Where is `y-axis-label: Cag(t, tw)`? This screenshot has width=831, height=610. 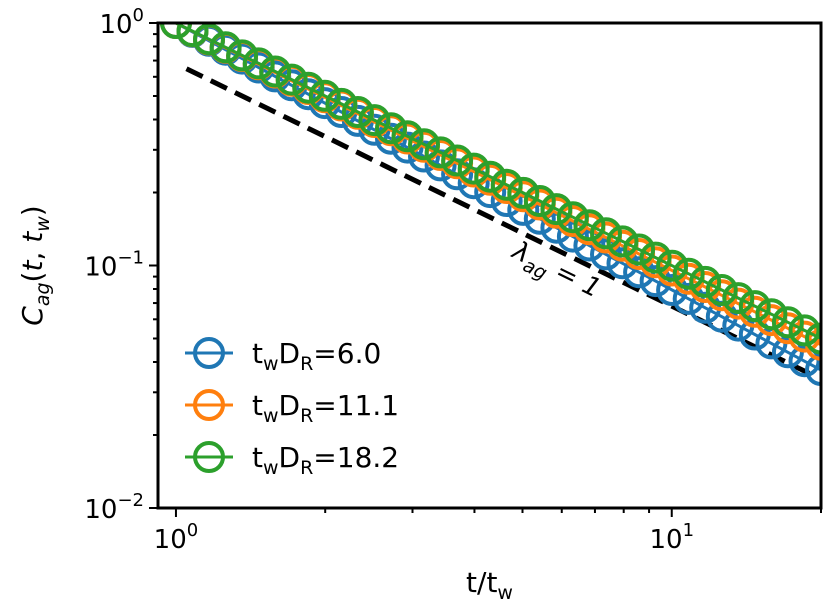
y-axis-label: Cag(t, tw) is located at coordinates (35, 265).